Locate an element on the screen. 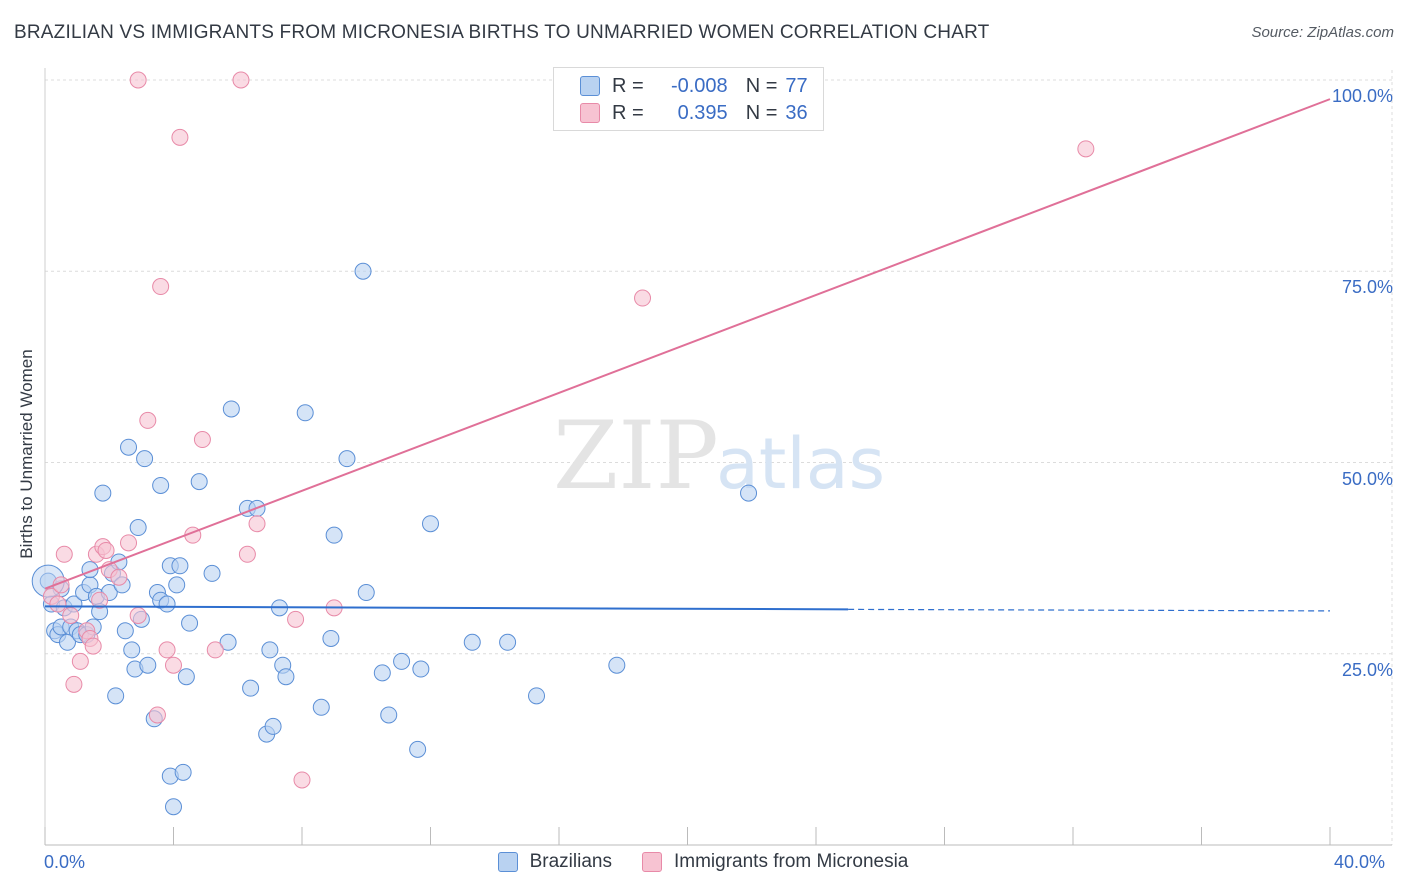 The image size is (1406, 892). series-legend: Brazilians Immigrants from Micronesia is located at coordinates (703, 862).